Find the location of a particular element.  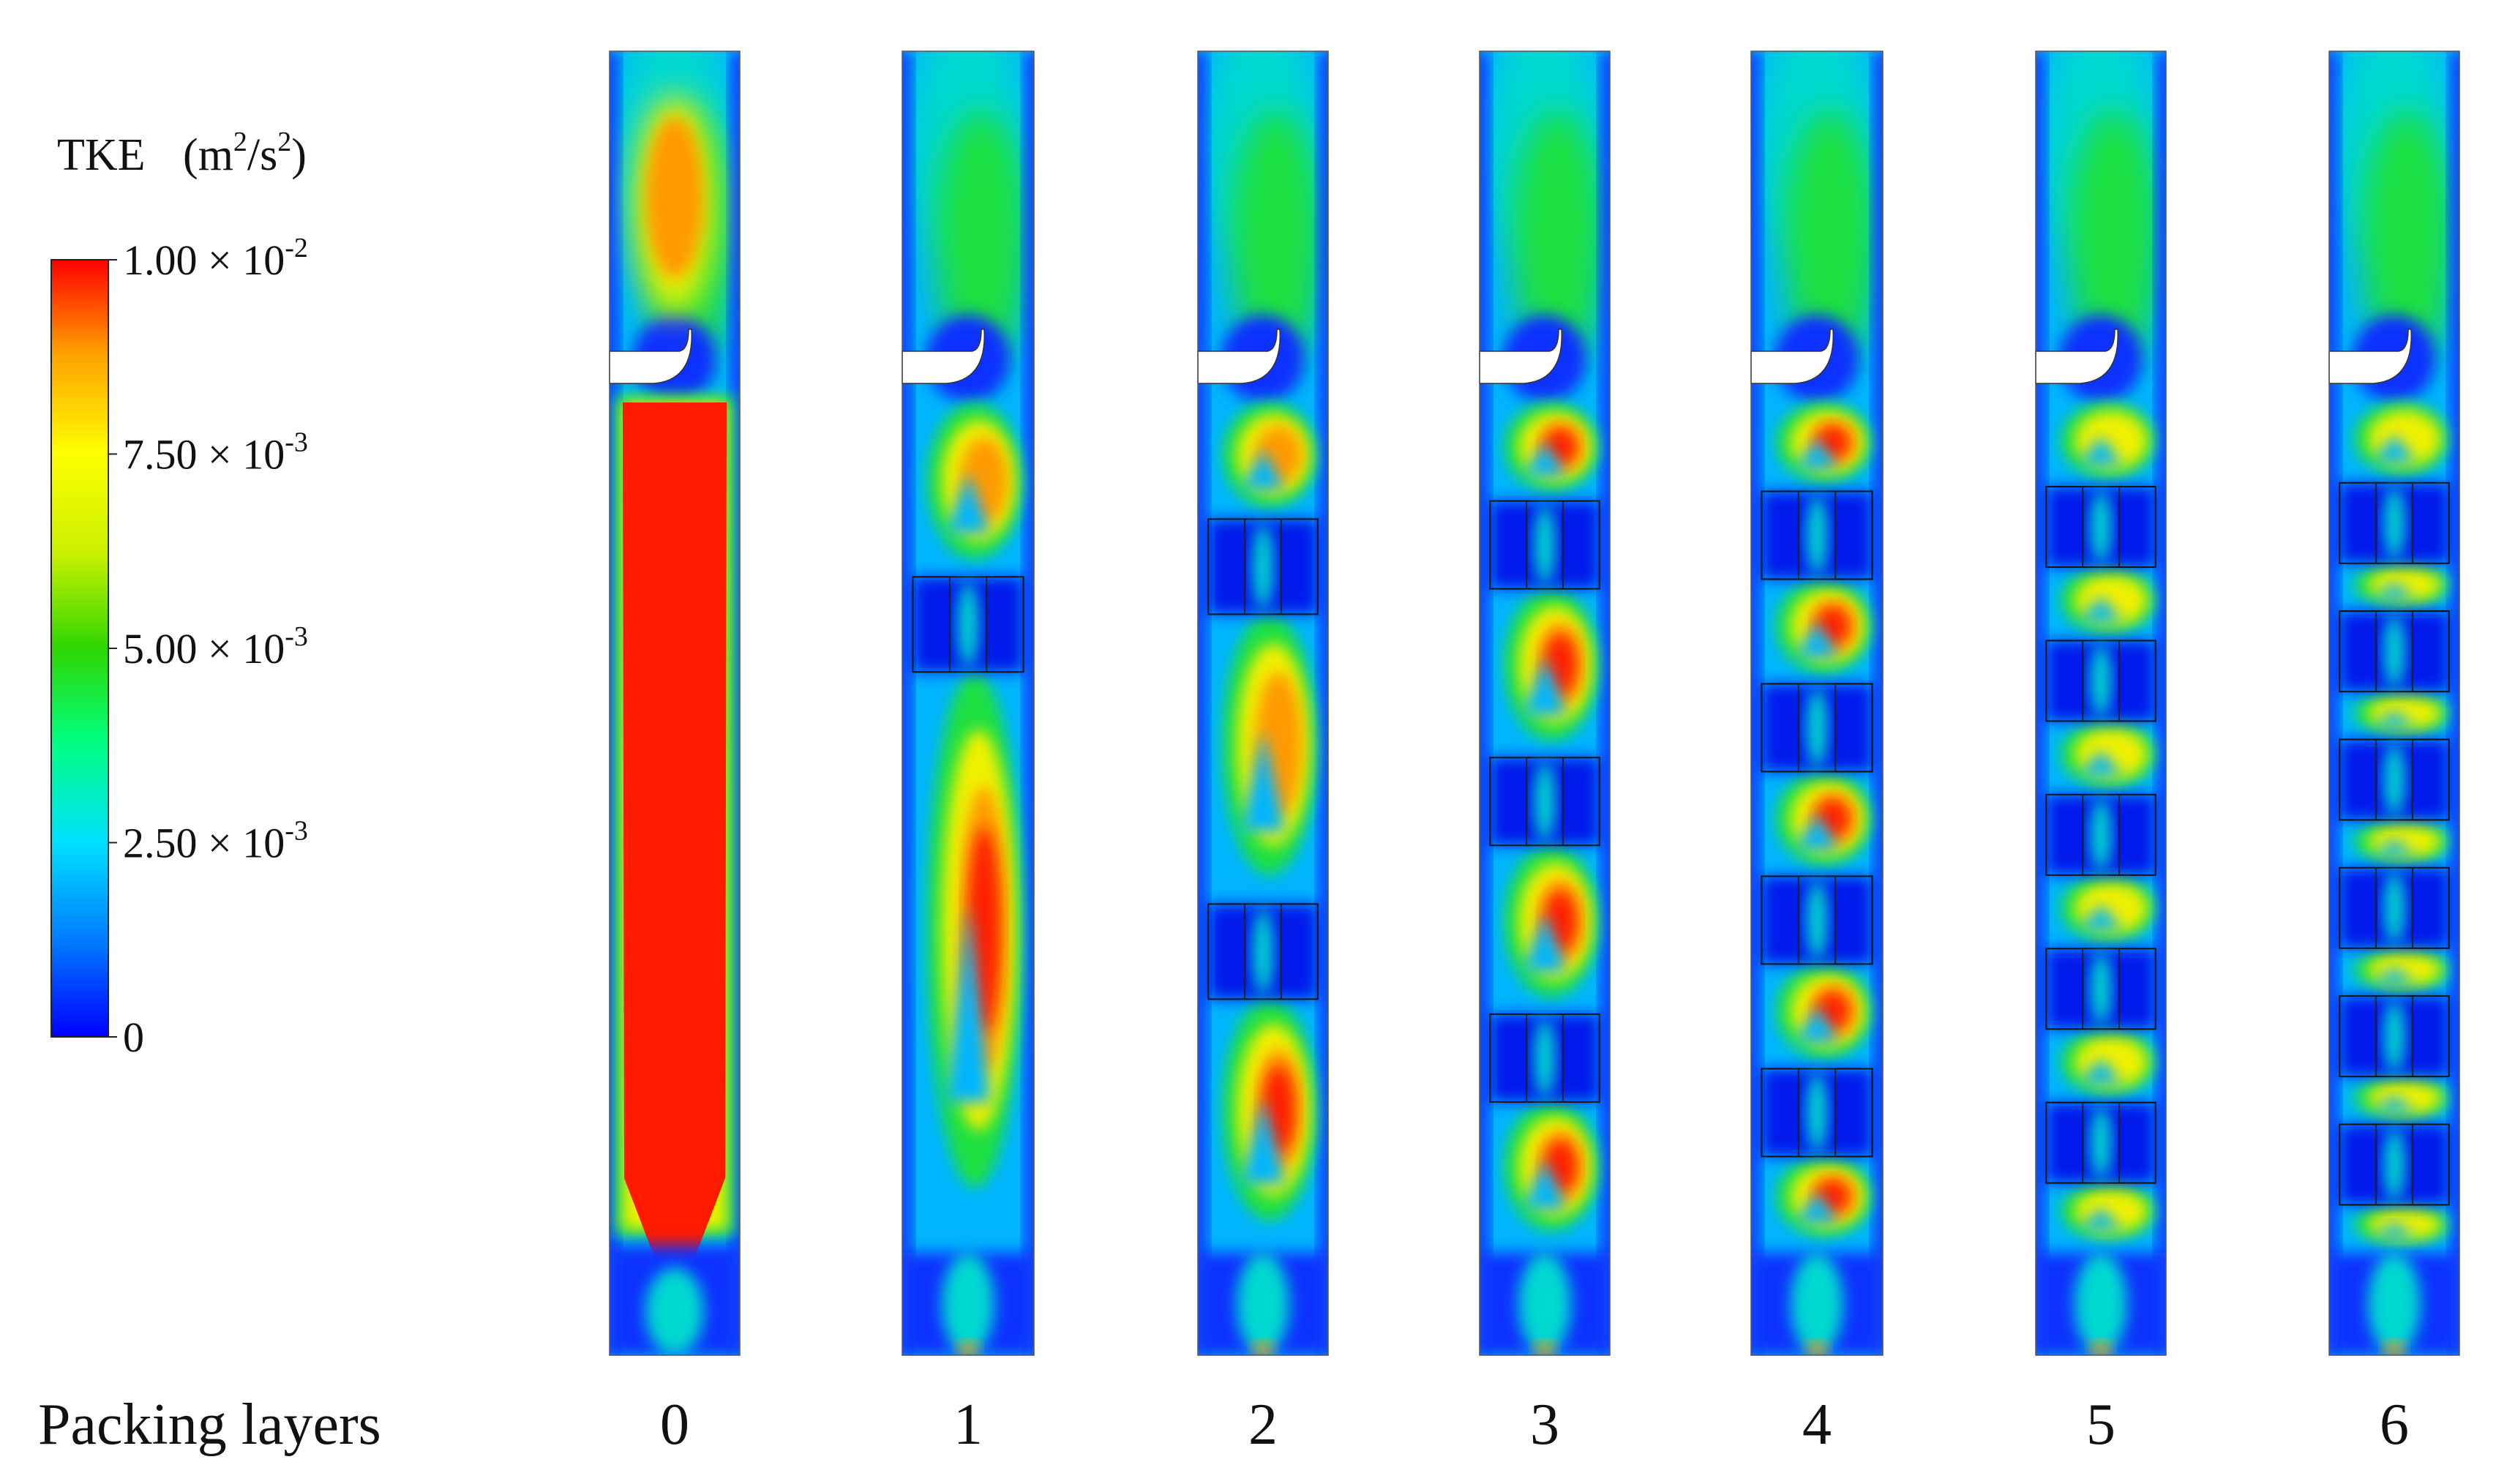

colorbar-tick-label: 2.50 × 10⁻³ is located at coordinates (215, 841).